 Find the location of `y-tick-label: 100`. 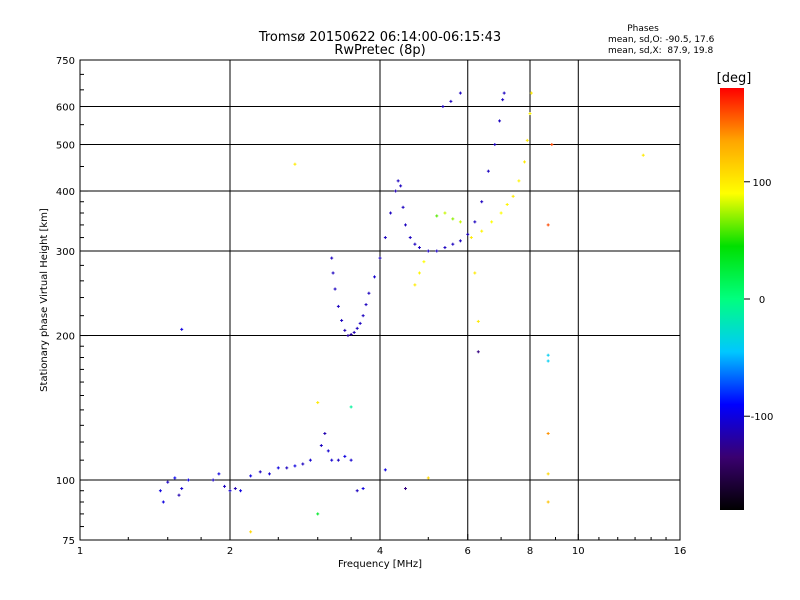

y-tick-label: 100 is located at coordinates (65, 481).